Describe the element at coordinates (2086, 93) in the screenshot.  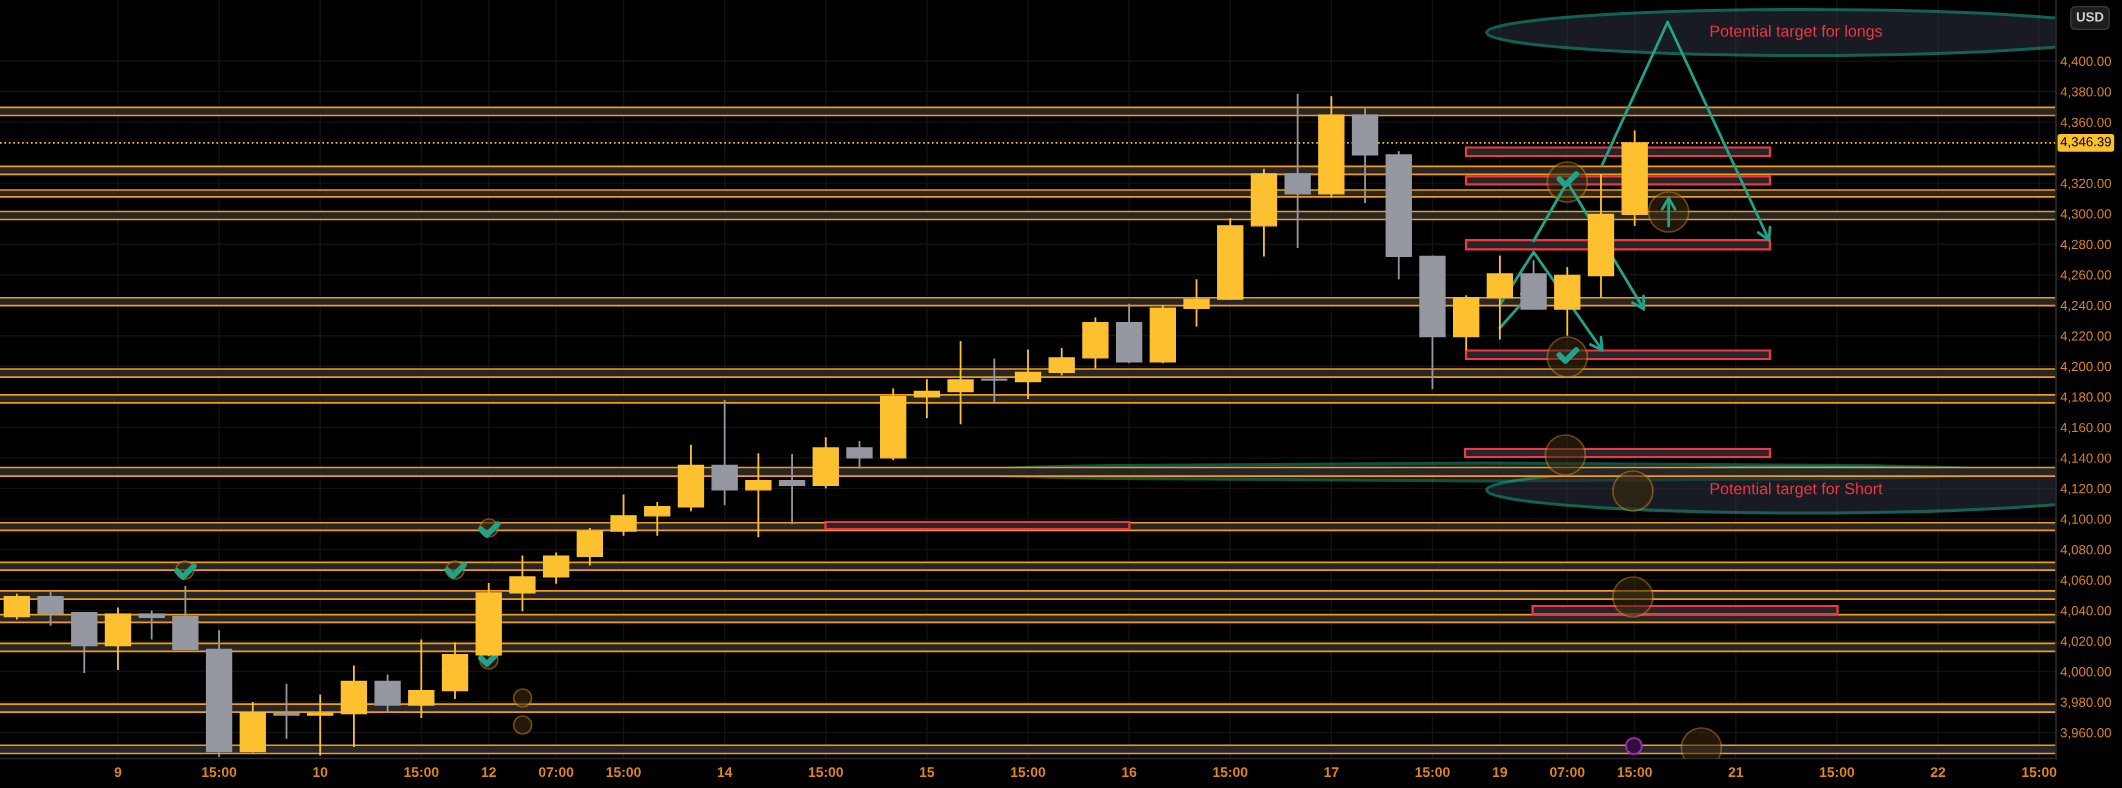
I see `y-tick-label: 4,380.00` at that location.